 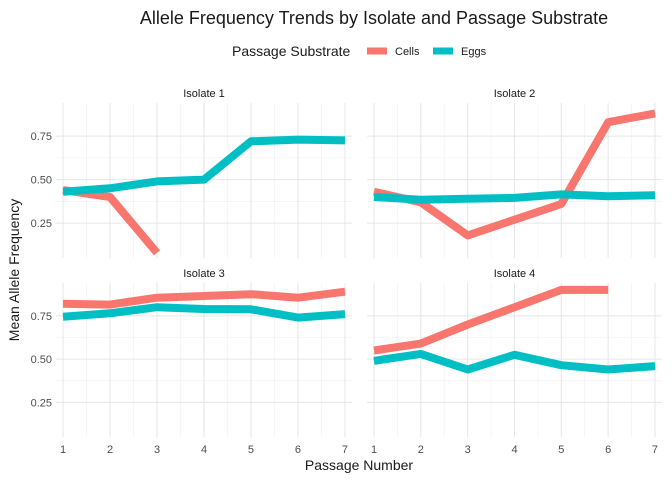 What do you see at coordinates (407, 52) in the screenshot?
I see `legend-label-cells: Cells` at bounding box center [407, 52].